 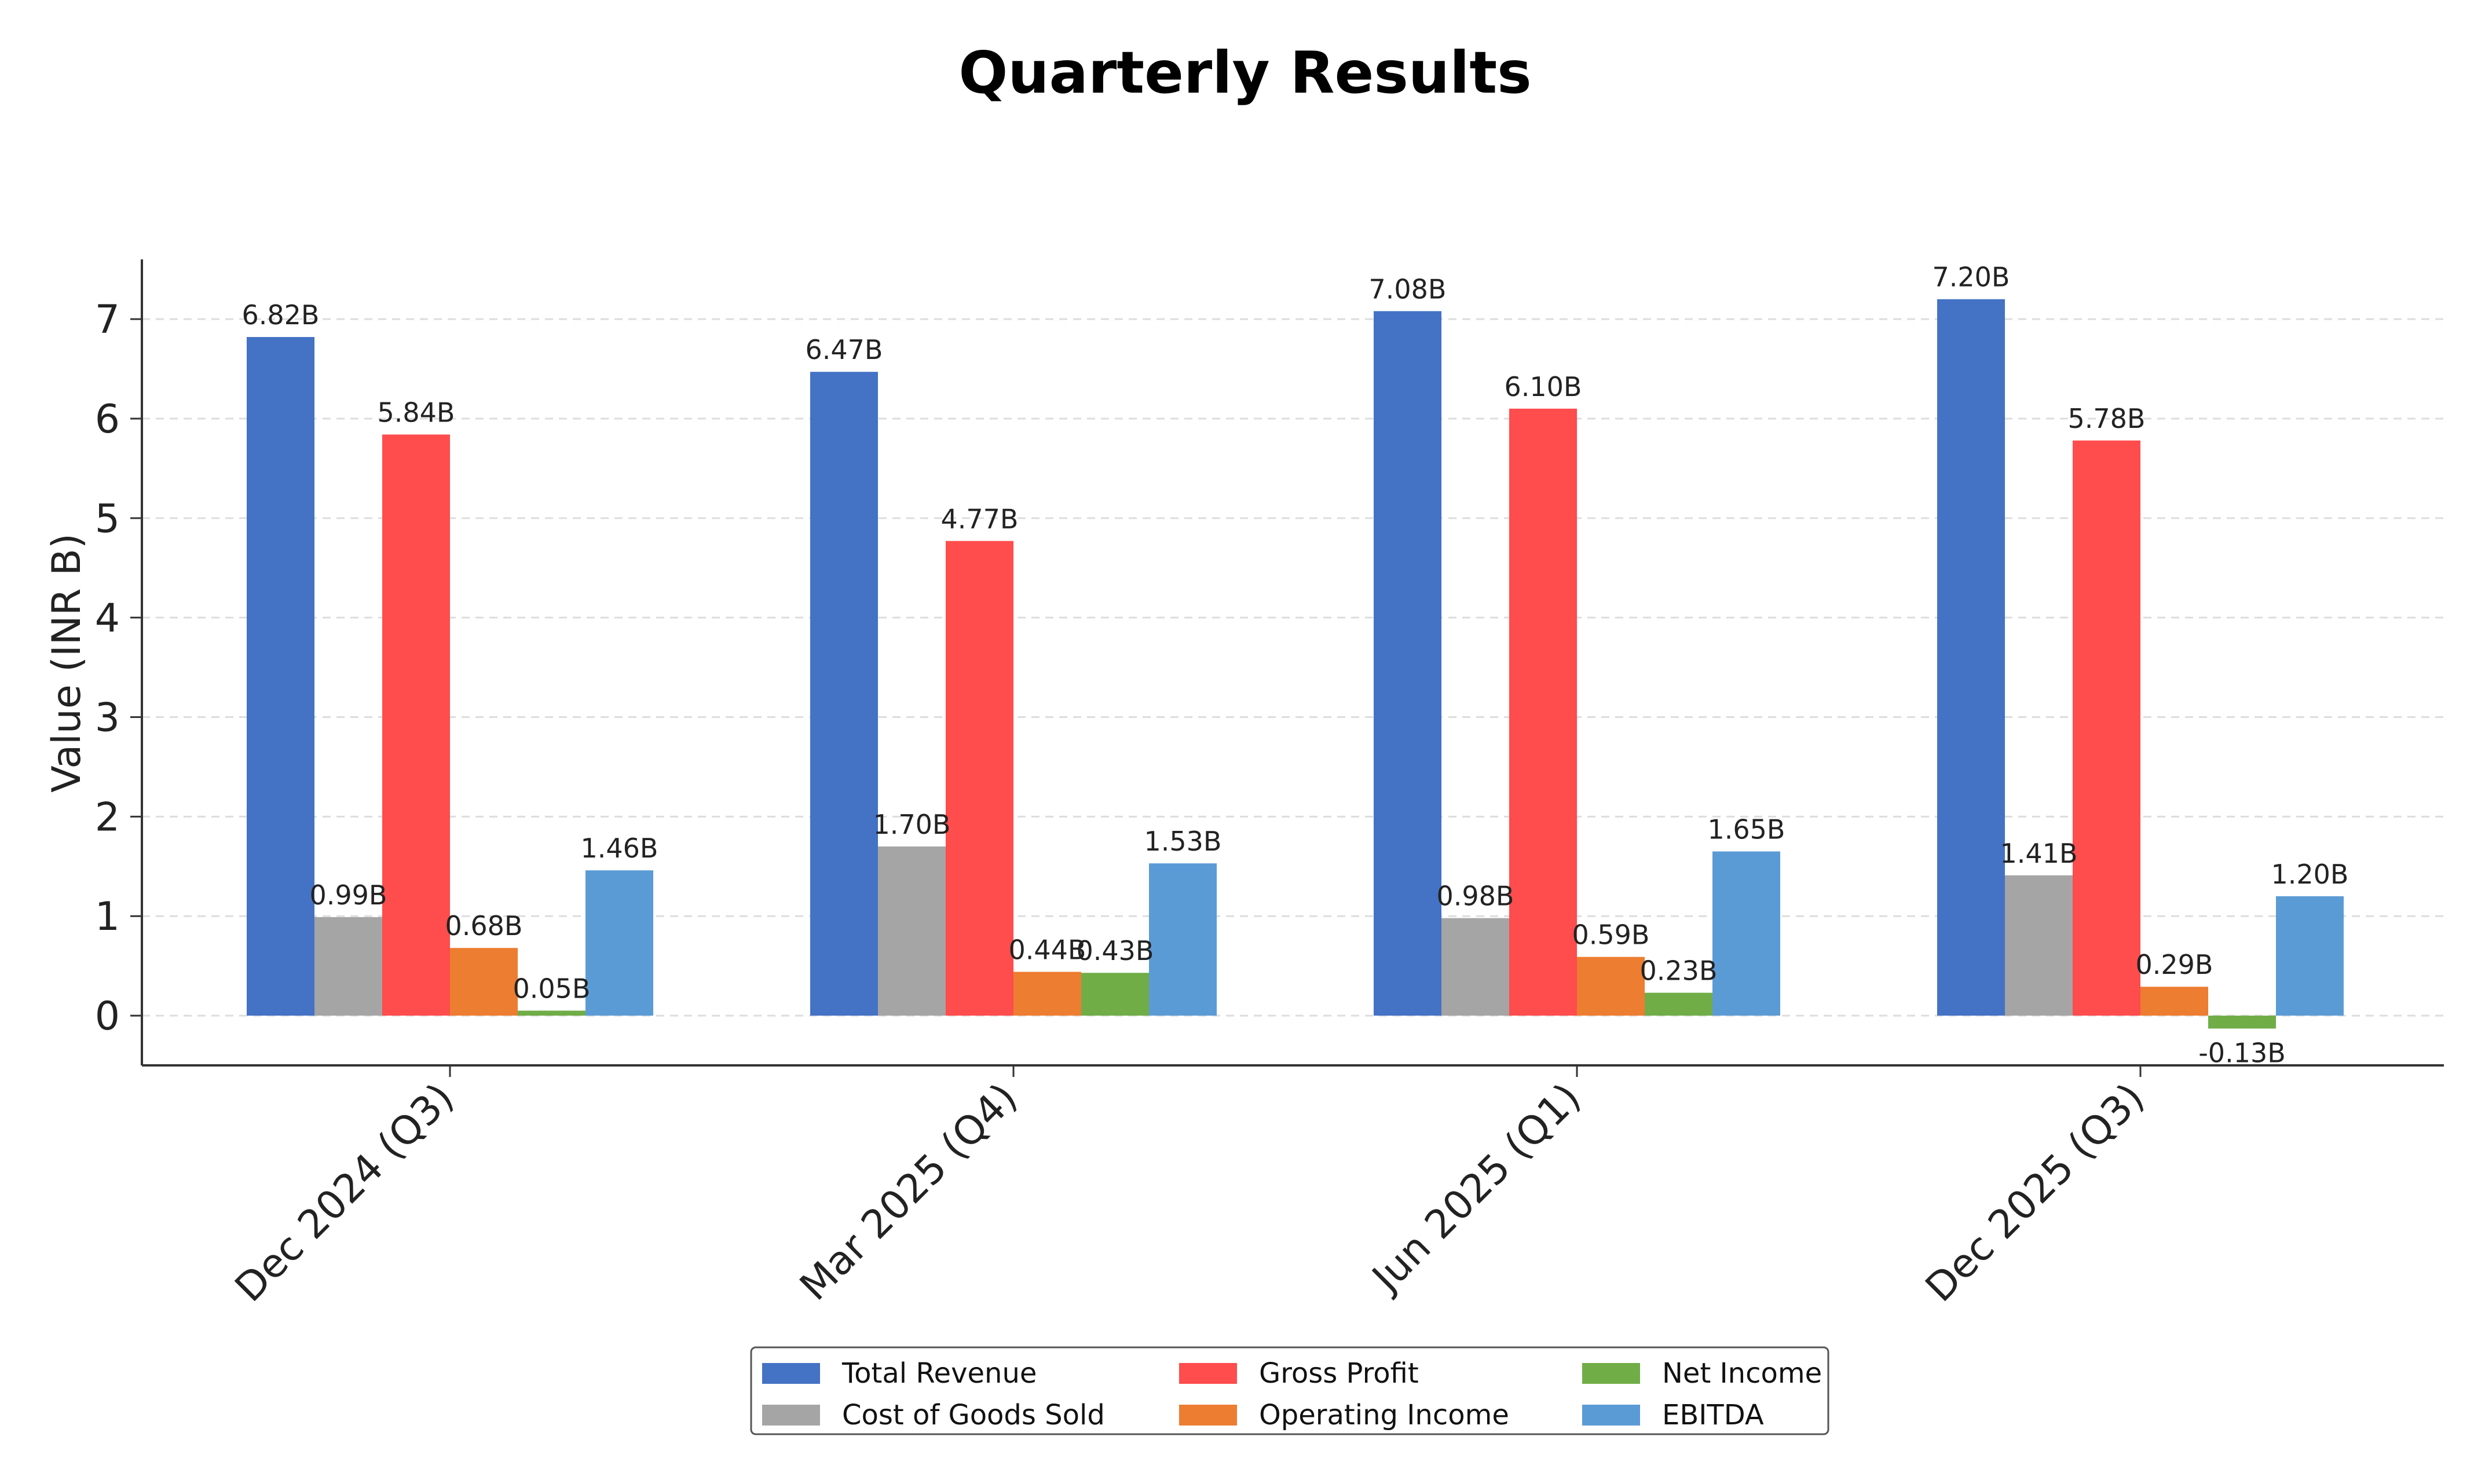 What do you see at coordinates (1183, 841) in the screenshot?
I see `data-label-ebitda-mar-2025-q4: 1.53B` at bounding box center [1183, 841].